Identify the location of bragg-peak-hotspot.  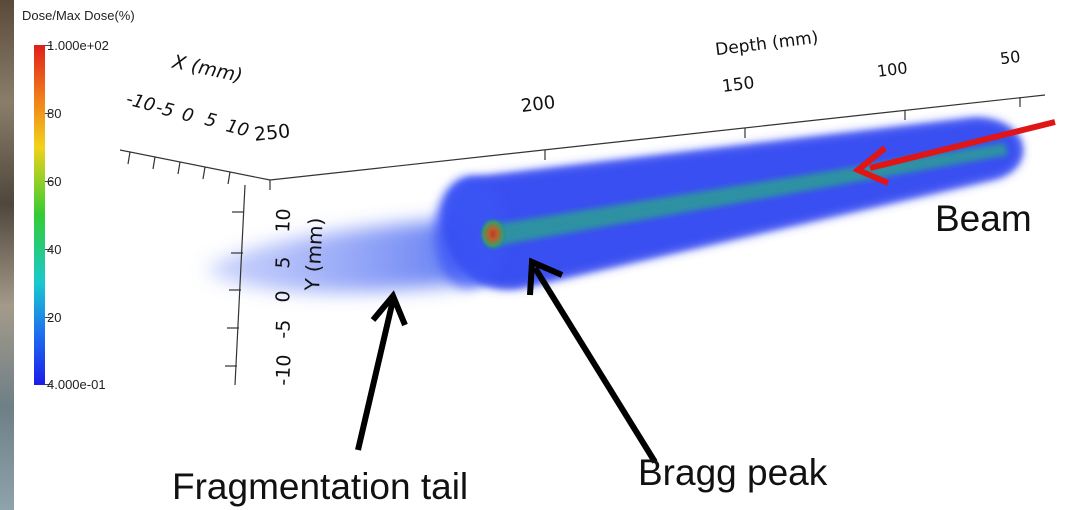
(493, 234).